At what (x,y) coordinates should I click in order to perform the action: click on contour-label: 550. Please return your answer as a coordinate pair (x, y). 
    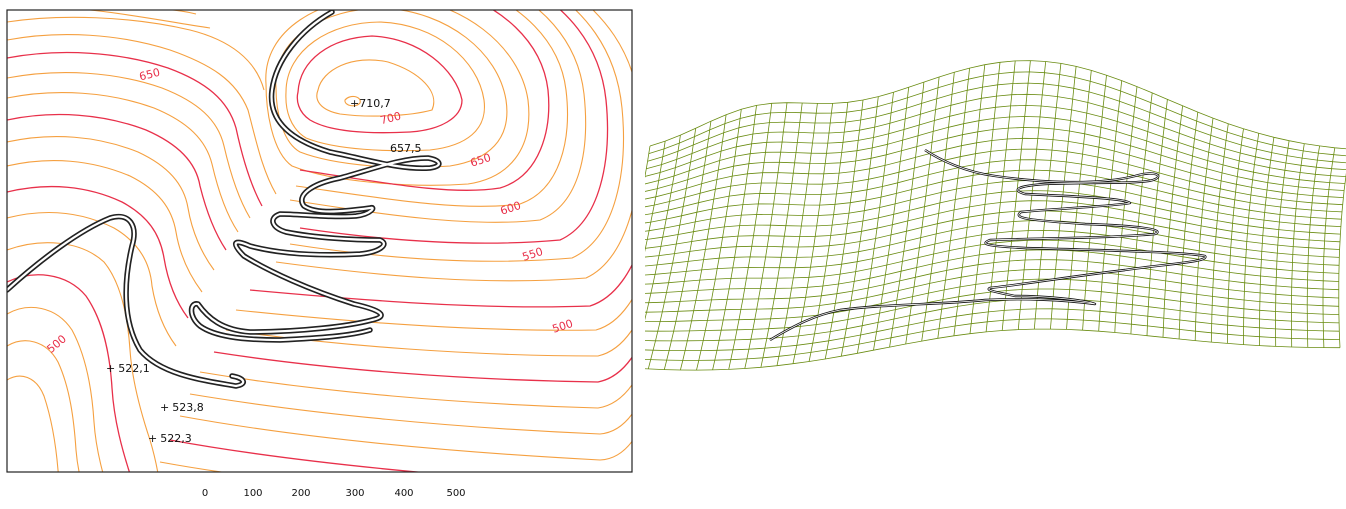
    Looking at the image, I should click on (533, 254).